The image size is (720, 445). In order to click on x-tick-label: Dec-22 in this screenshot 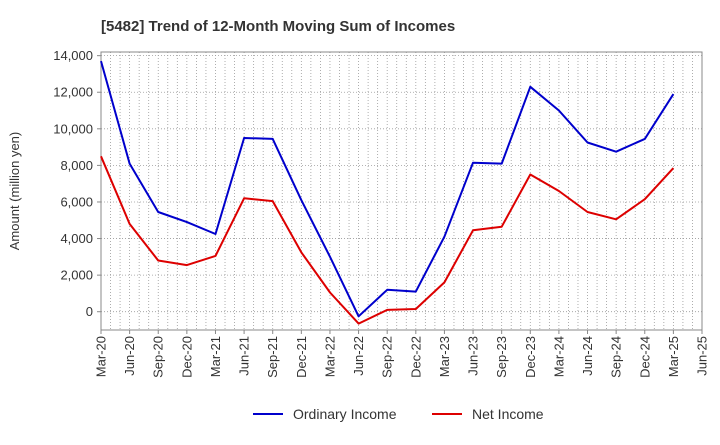, I will do `click(415, 357)`.